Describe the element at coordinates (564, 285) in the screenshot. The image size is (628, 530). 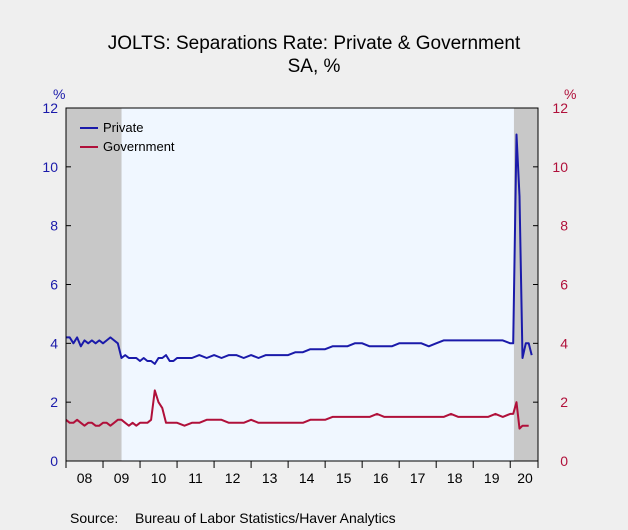
I see `right-axis-tick-label: 6` at that location.